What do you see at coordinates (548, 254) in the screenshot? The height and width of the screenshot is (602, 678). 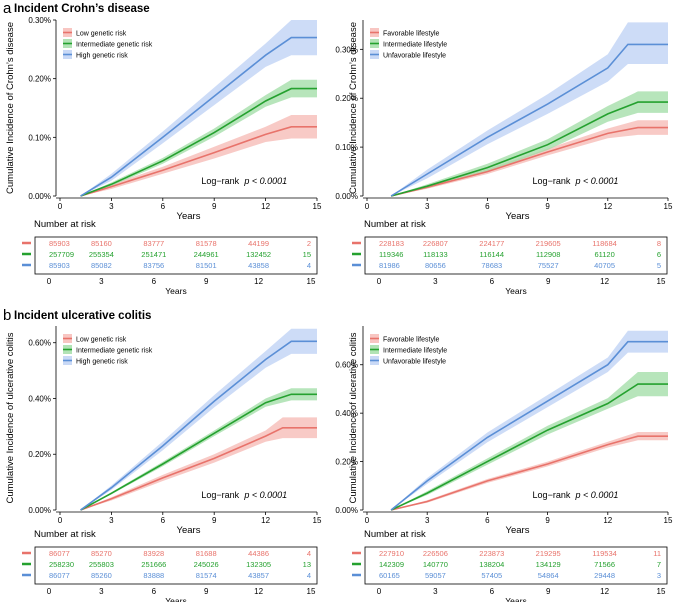 I see `risk-cell: 112908` at bounding box center [548, 254].